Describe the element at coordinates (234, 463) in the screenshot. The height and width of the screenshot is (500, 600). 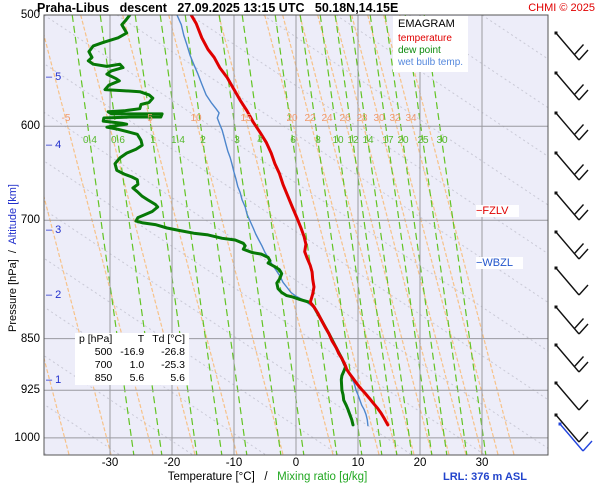
I see `temperature-tick-label: -10` at that location.